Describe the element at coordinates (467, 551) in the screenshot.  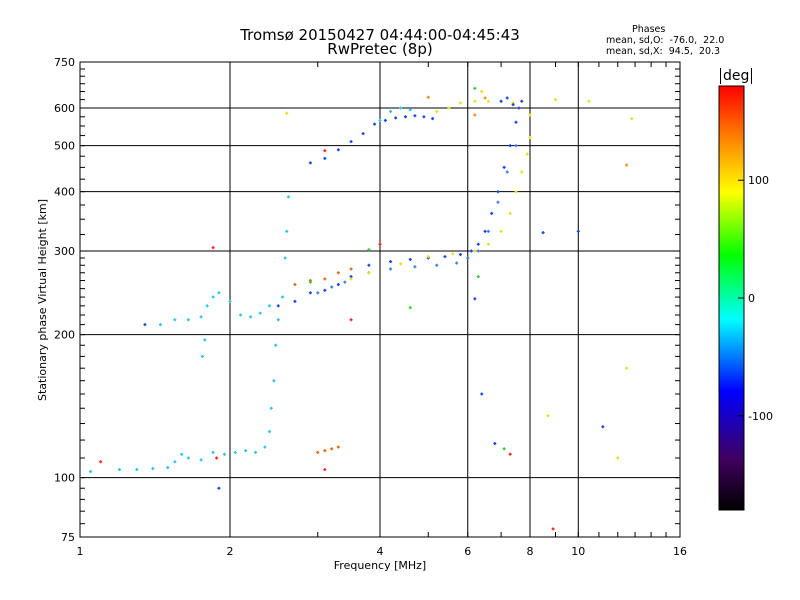
I see `x-tick-label: 6` at that location.